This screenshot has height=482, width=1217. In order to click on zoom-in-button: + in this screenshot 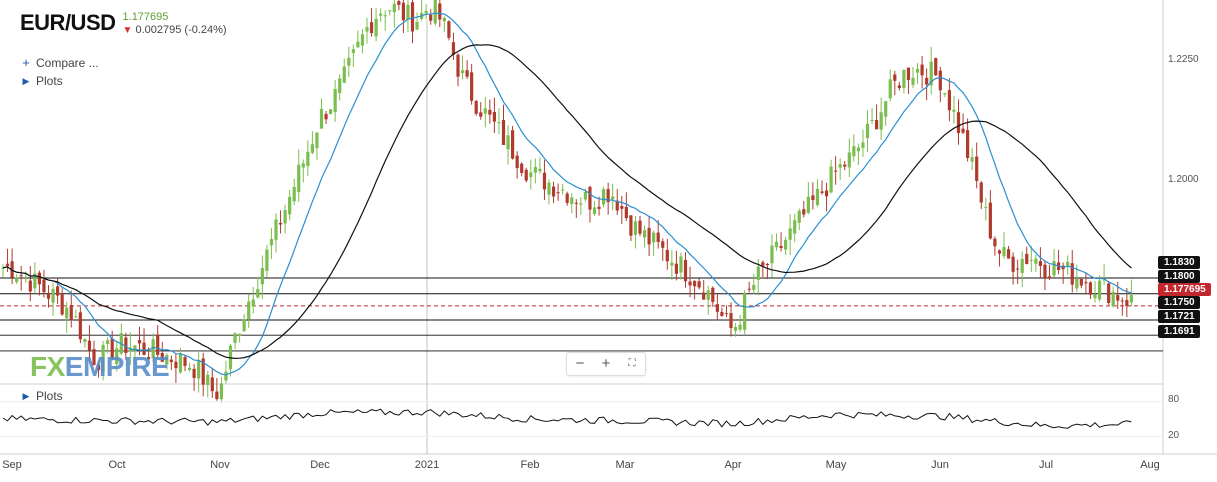, I will do `click(606, 363)`.